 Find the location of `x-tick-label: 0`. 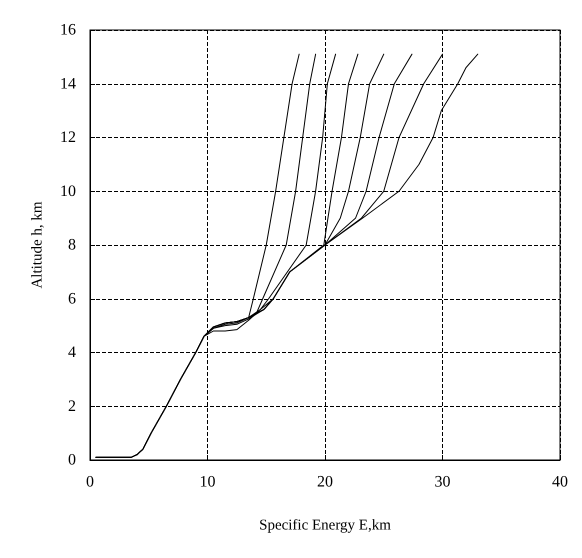

x-tick-label: 0 is located at coordinates (90, 482).